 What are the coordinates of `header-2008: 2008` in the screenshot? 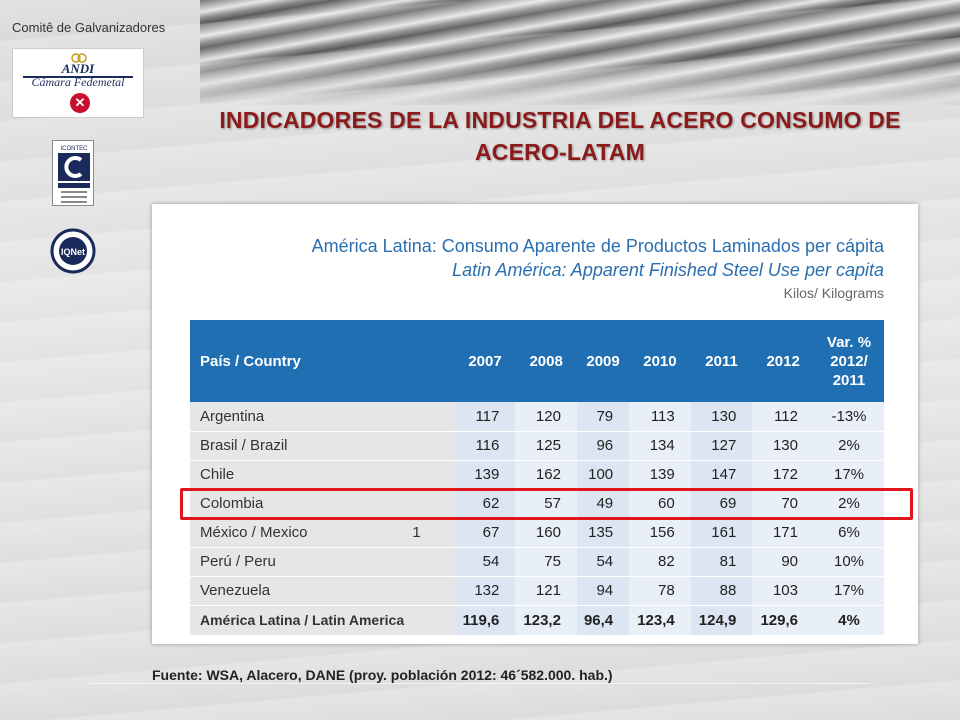 It's located at (546, 361).